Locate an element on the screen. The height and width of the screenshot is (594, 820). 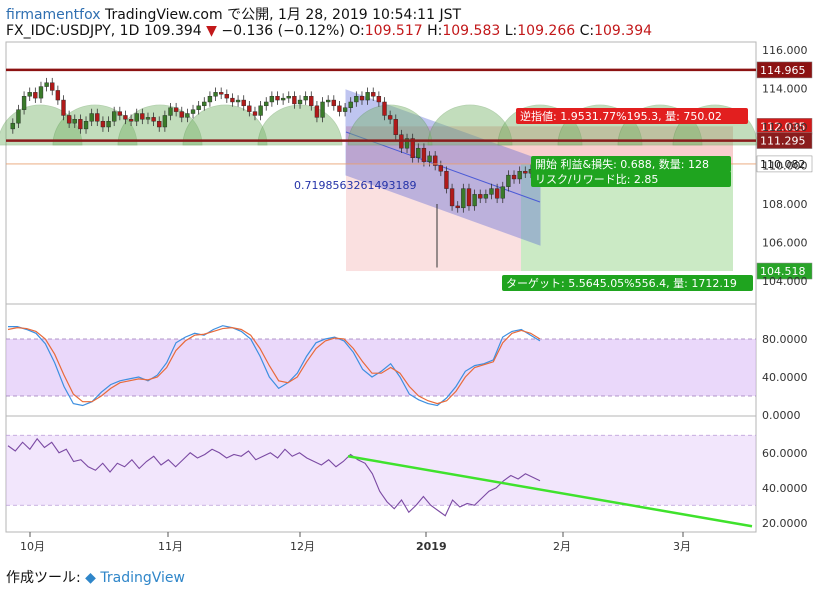
x-axis-tick-label: 3月 is located at coordinates (682, 546).